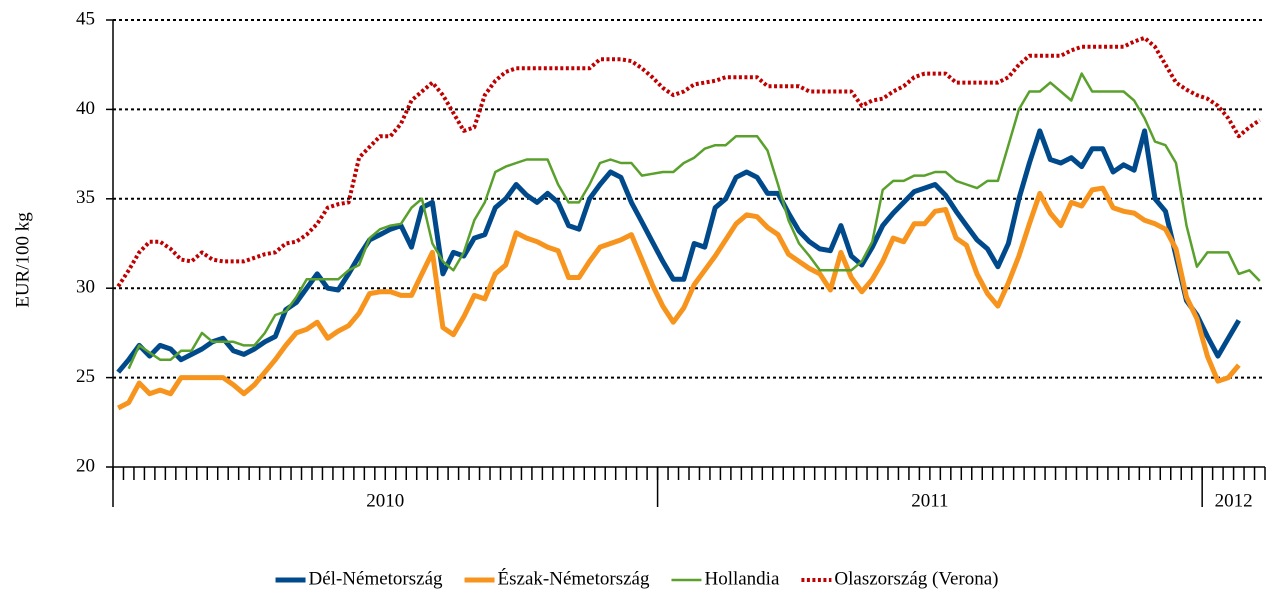  What do you see at coordinates (574, 578) in the screenshot?
I see `legend-label: Észak-Németország` at bounding box center [574, 578].